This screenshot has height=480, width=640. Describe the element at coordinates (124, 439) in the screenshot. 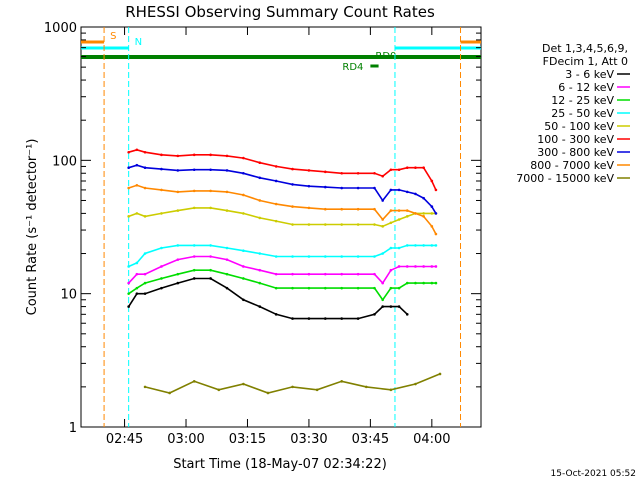

I see `x-tick-label-0: 02:45` at that location.